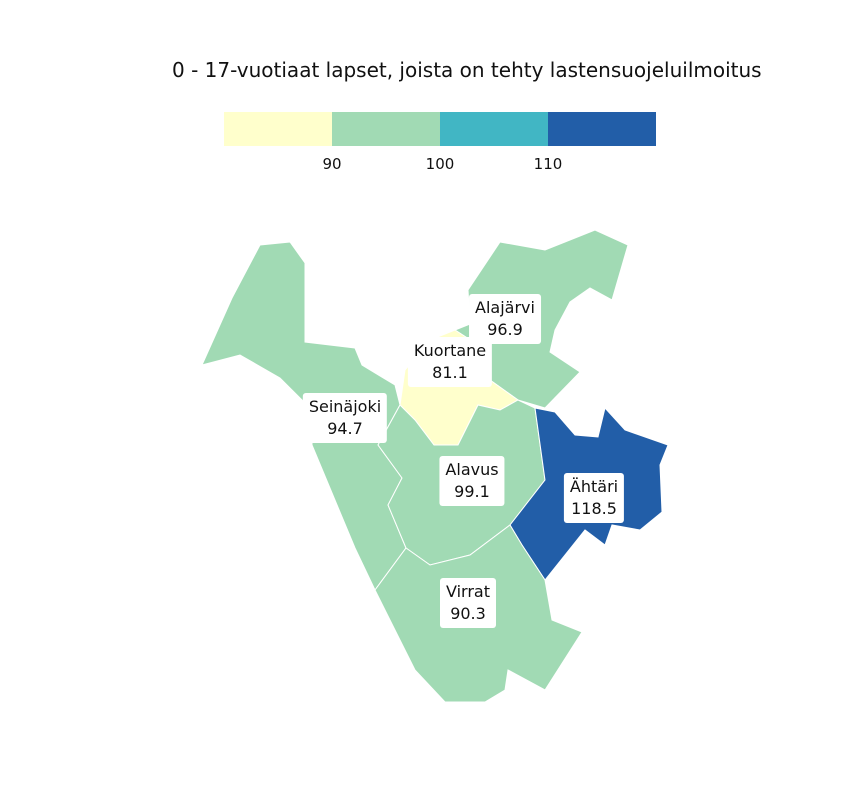 This screenshot has width=864, height=792. What do you see at coordinates (468, 591) in the screenshot?
I see `region-name: Virrat` at bounding box center [468, 591].